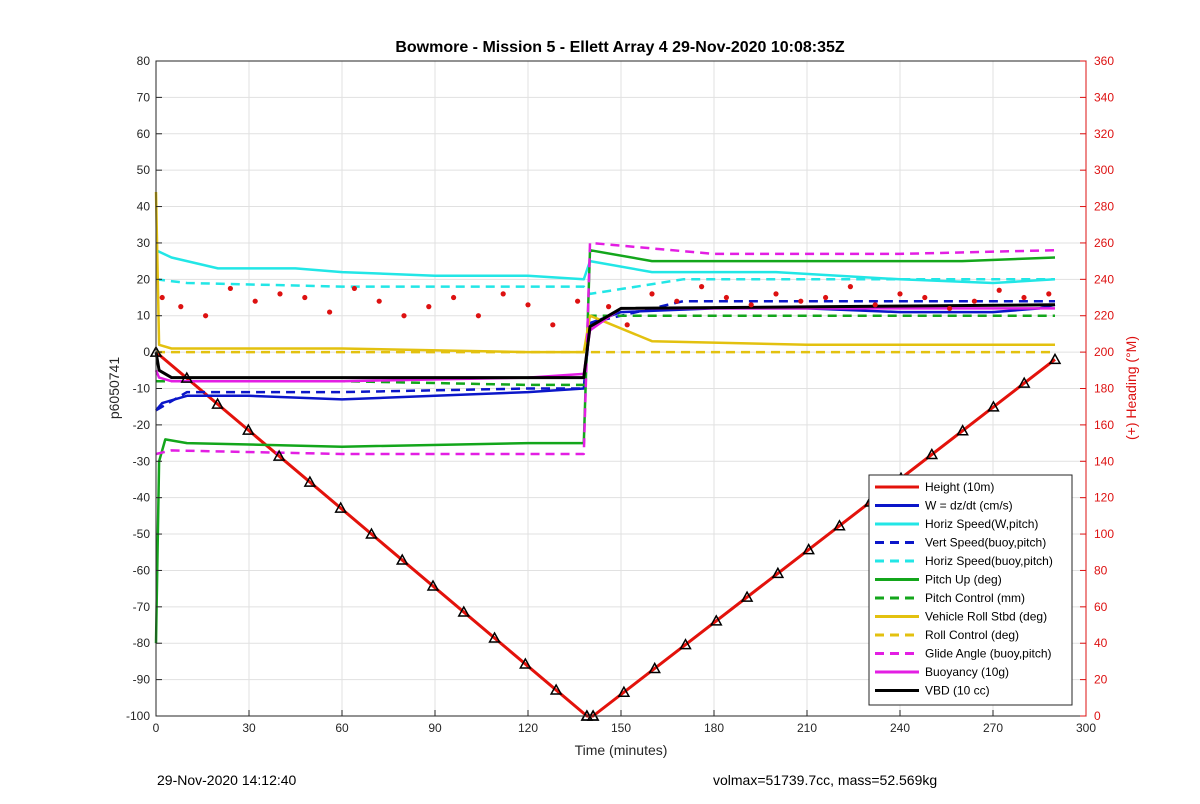  Describe the element at coordinates (963, 580) in the screenshot. I see `legend-label-pitch-up-deg: Pitch Up (deg)` at that location.